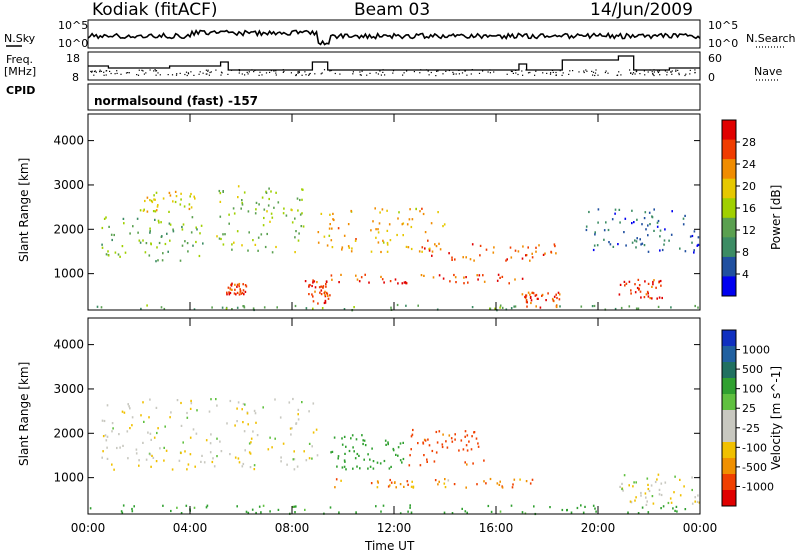  Describe the element at coordinates (68, 274) in the screenshot. I see `y-tick-label: 1000` at that location.